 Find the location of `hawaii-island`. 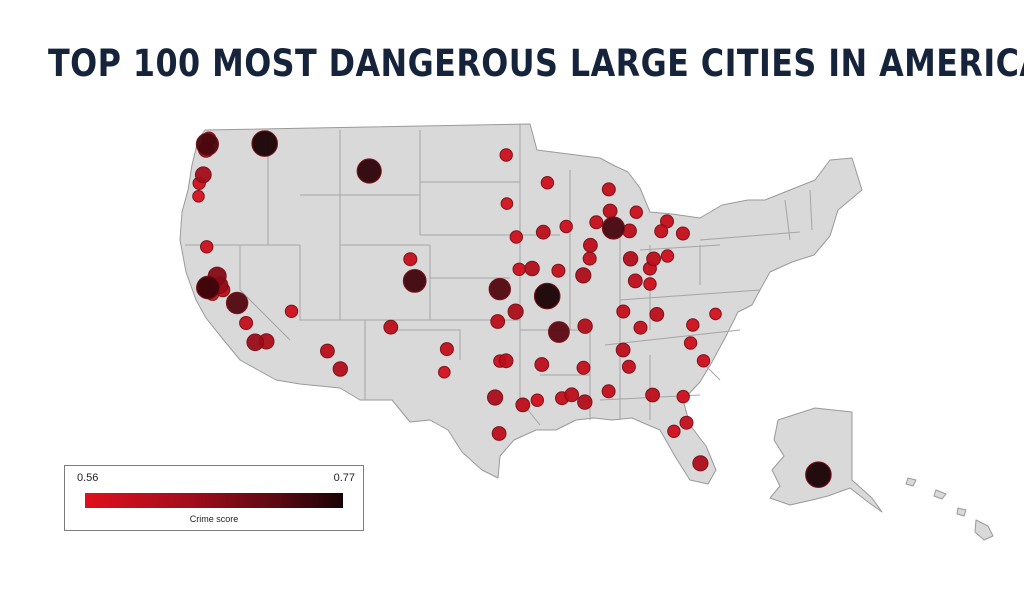

hawaii-island is located at coordinates (984, 530).